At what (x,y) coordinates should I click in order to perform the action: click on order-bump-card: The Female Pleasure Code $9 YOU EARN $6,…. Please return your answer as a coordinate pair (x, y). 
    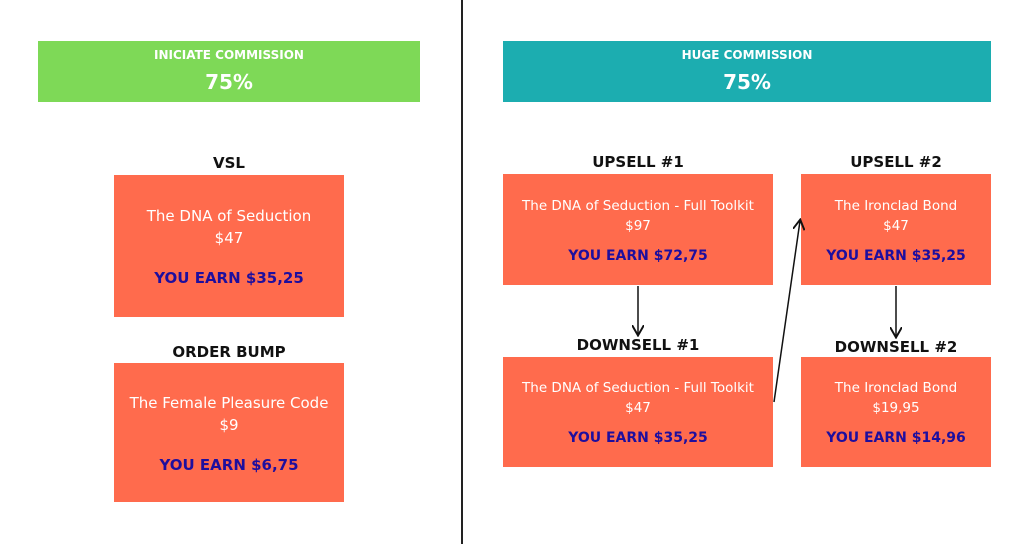
    Looking at the image, I should click on (229, 432).